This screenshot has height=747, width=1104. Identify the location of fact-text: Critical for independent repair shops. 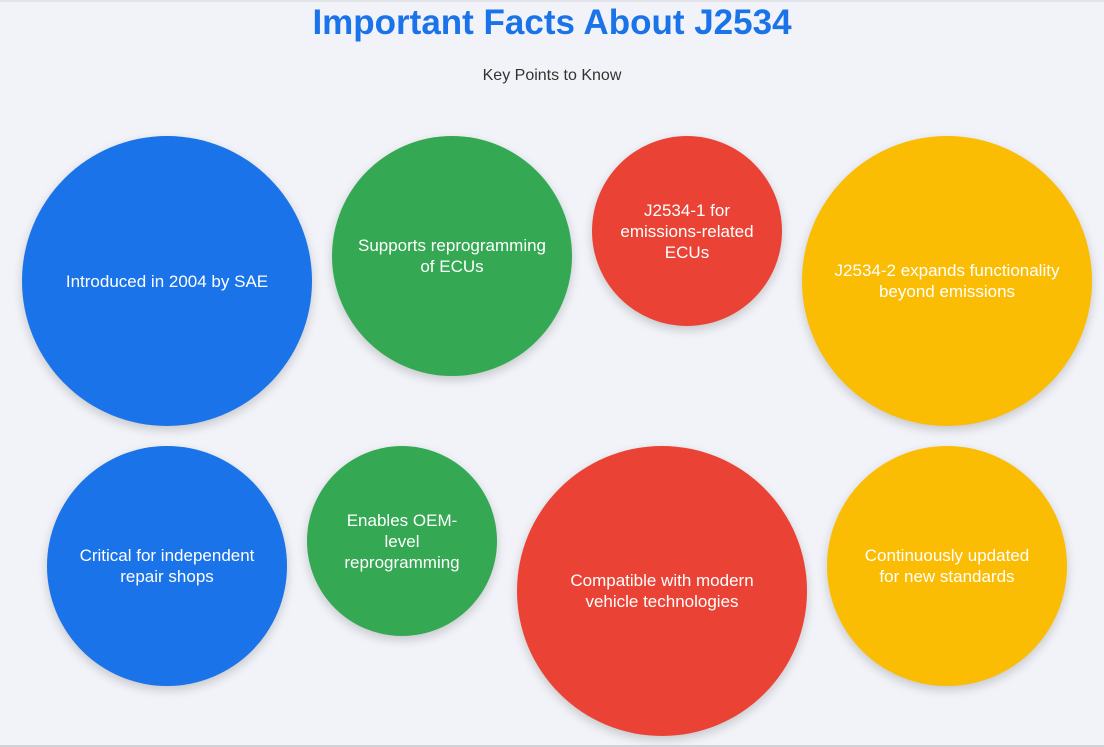
(167, 566).